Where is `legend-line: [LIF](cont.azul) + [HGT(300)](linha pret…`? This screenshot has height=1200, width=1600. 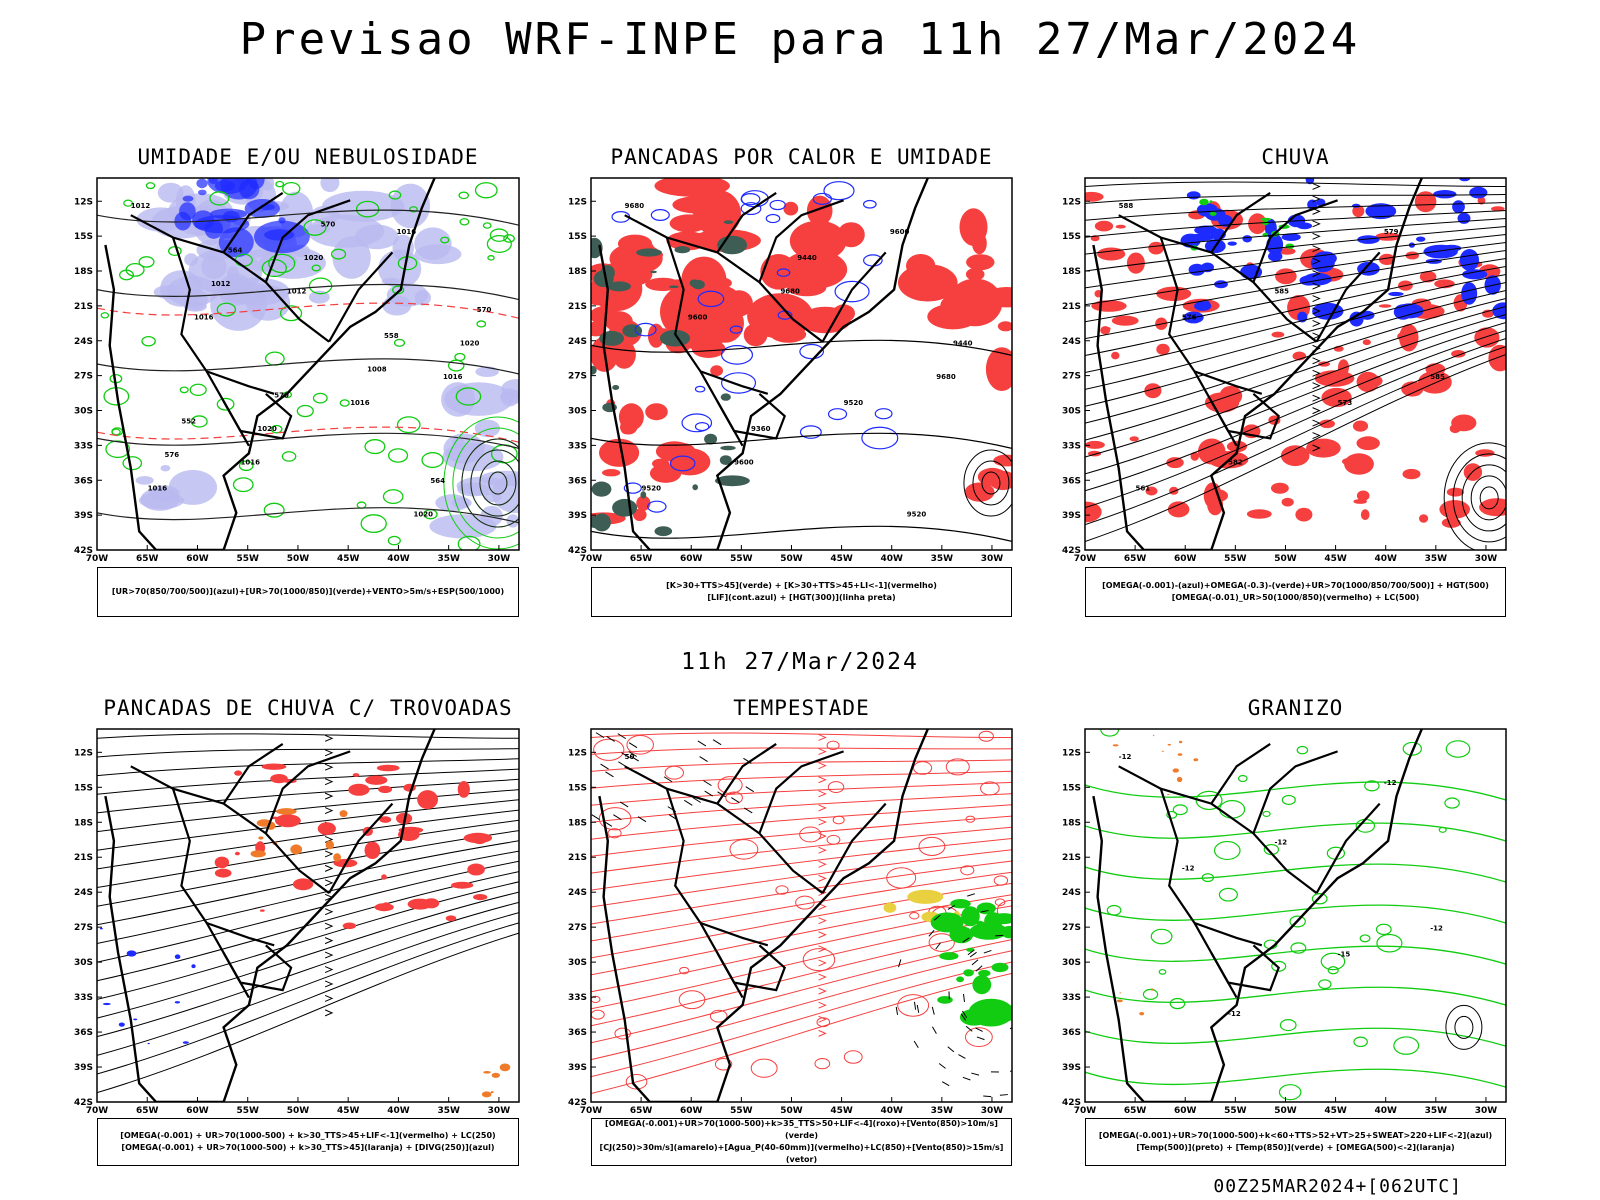
legend-line: [LIF](cont.azul) + [HGT(300)](linha pret… is located at coordinates (801, 597).